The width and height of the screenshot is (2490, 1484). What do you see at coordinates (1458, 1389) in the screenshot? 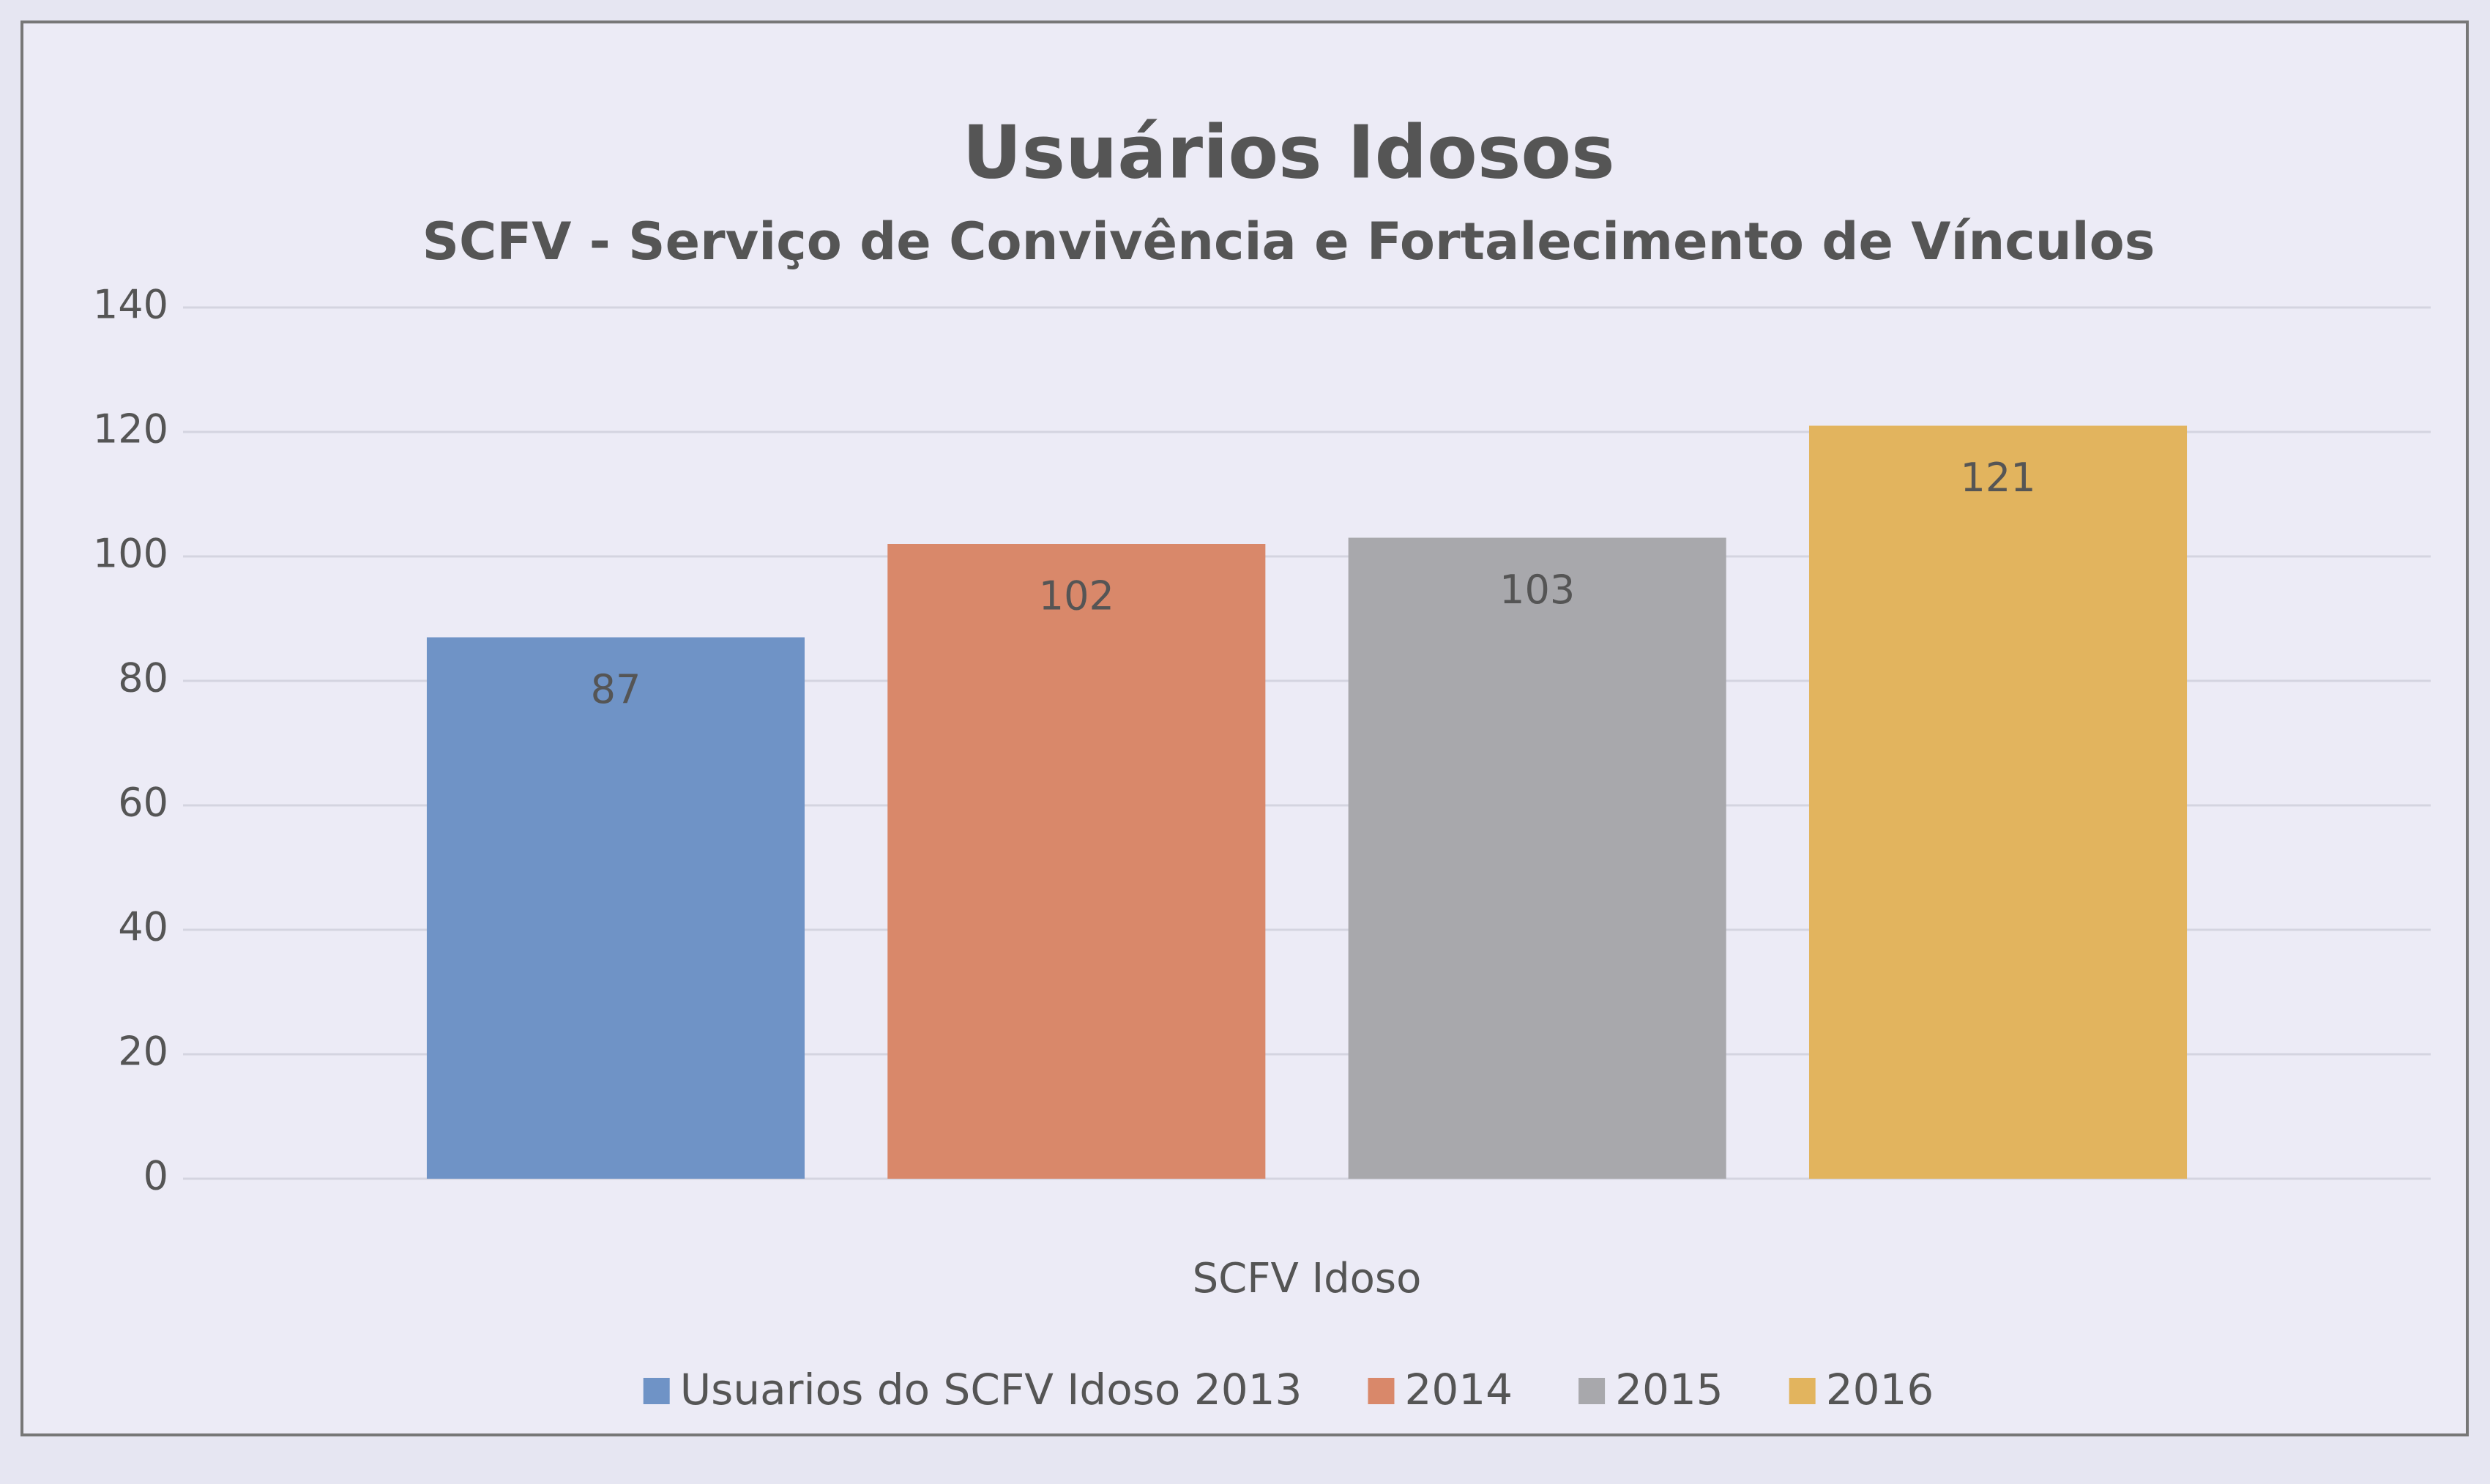
I see `legend-label: 2014` at bounding box center [1458, 1389].